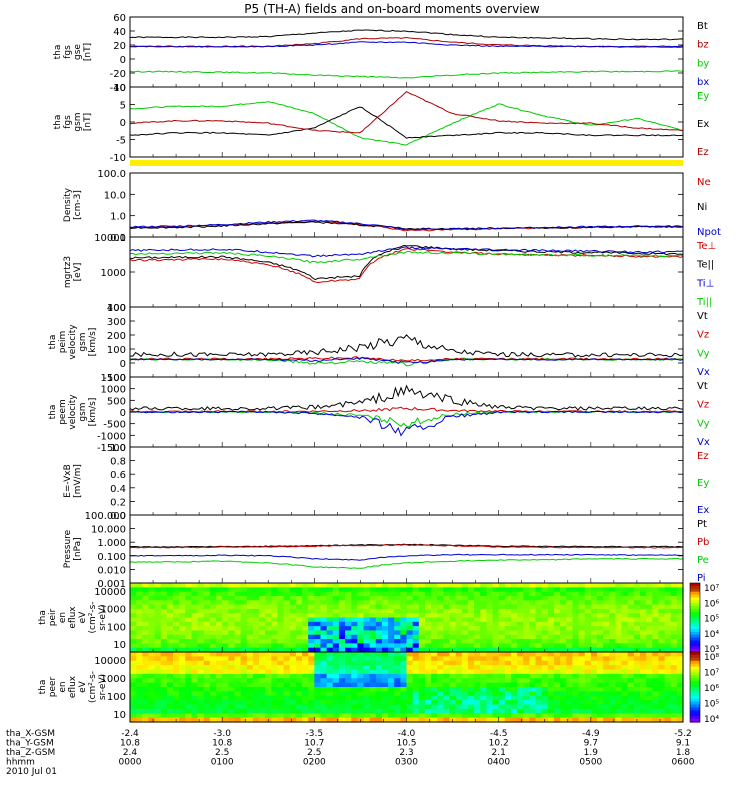 This screenshot has height=800, width=750. What do you see at coordinates (114, 378) in the screenshot?
I see `y-tick-label: -100` at bounding box center [114, 378].